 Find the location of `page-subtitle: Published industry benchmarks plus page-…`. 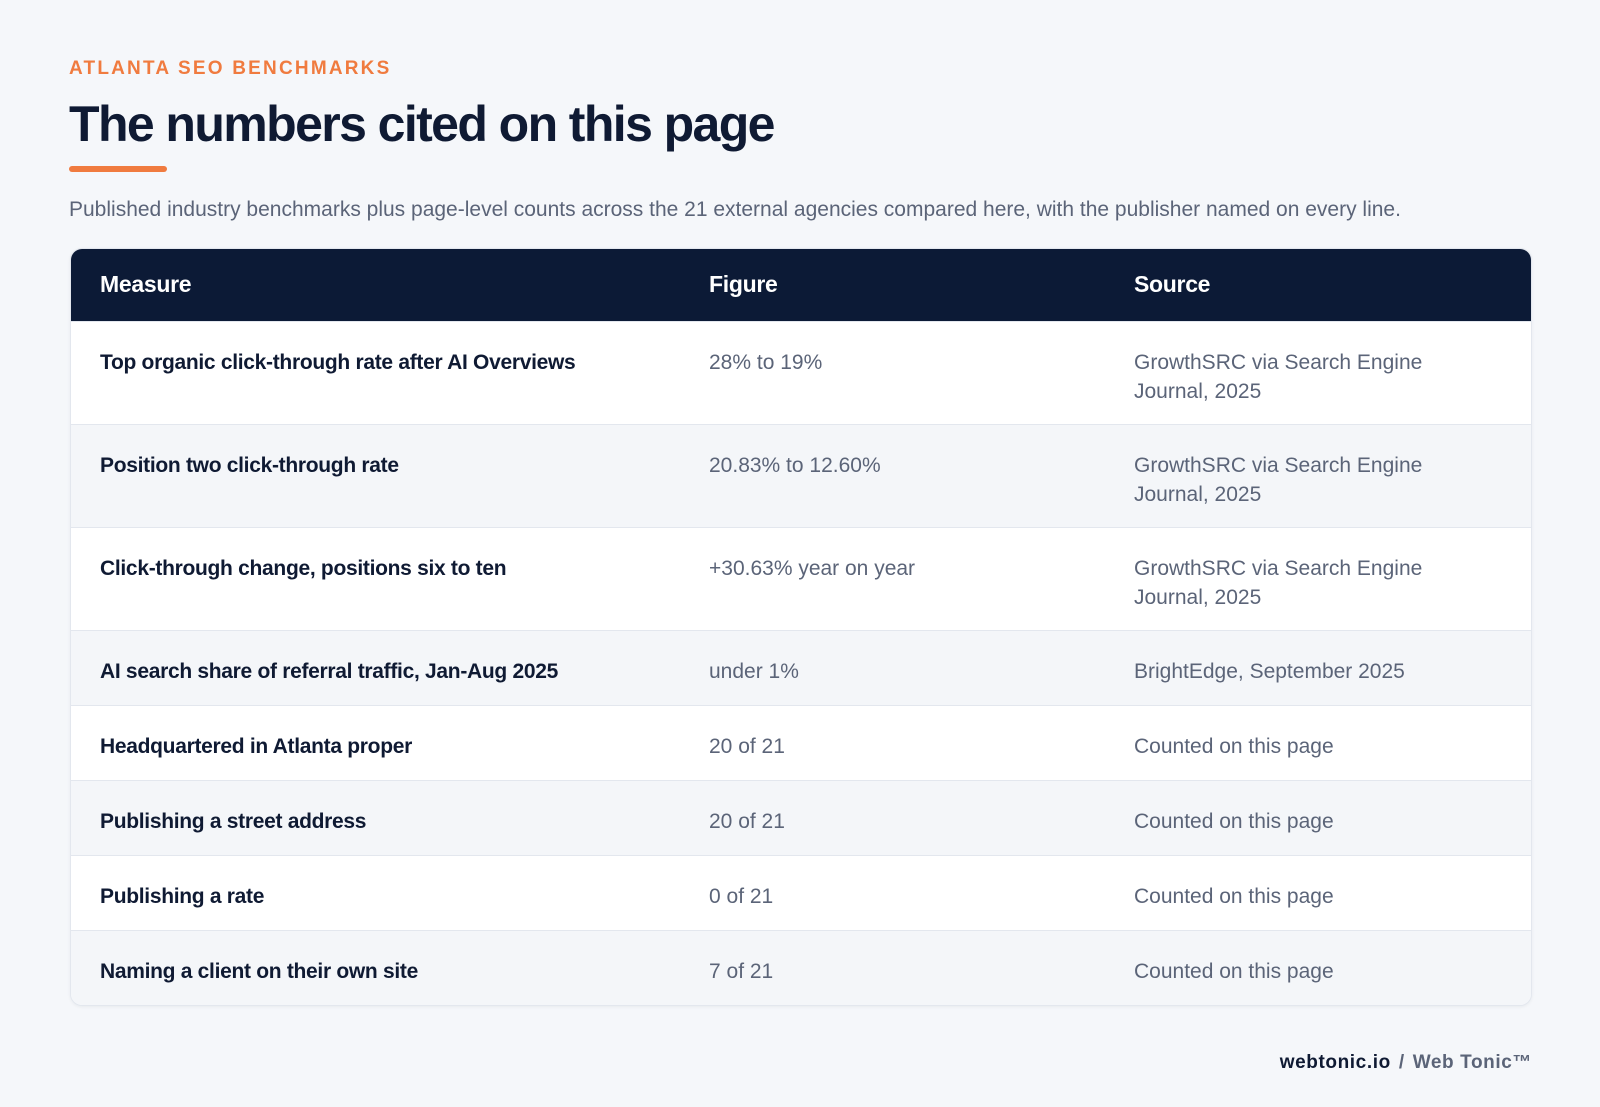

page-subtitle: Published industry benchmarks plus page-… is located at coordinates (735, 209).